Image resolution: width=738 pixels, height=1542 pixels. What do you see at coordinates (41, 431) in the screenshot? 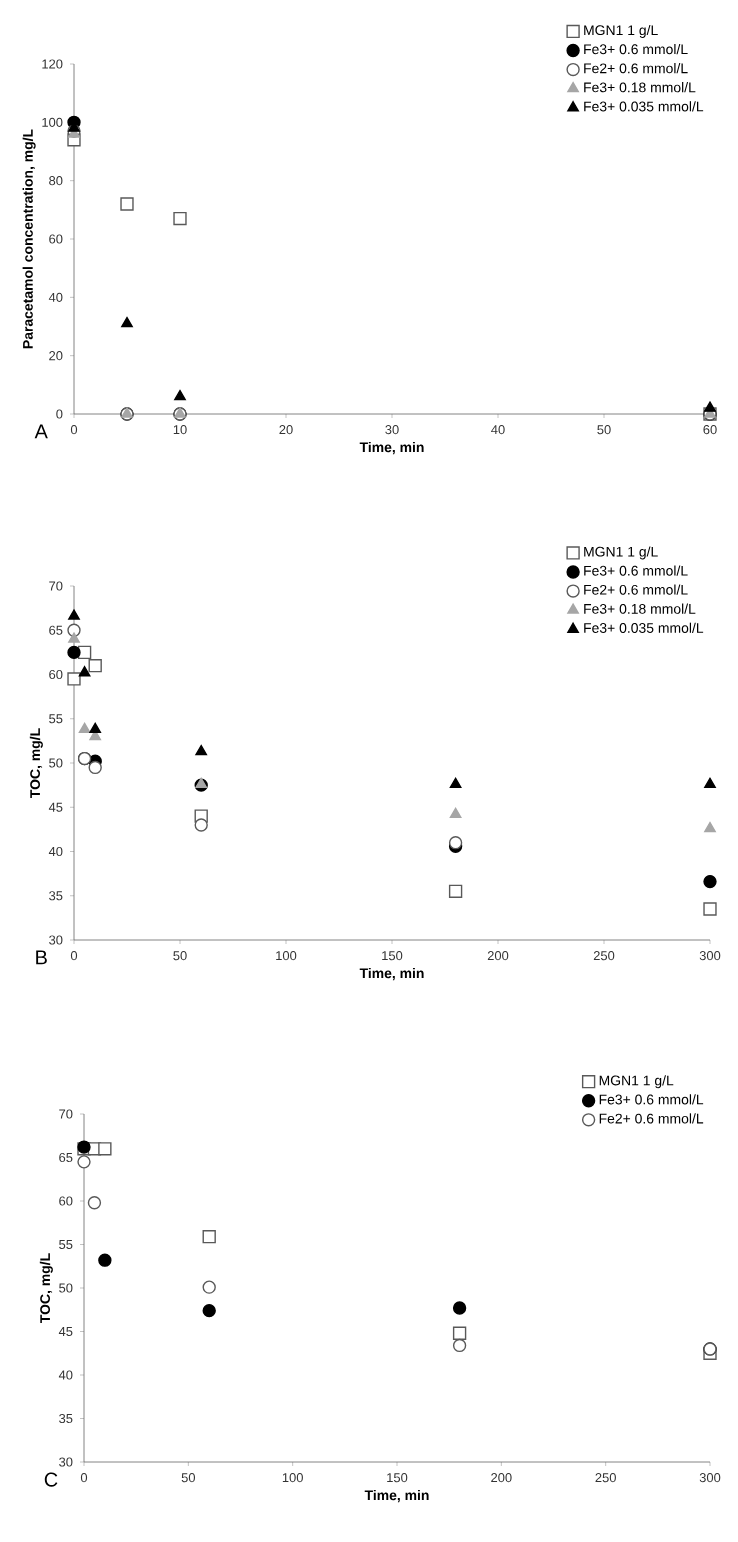
I see `text: A` at bounding box center [41, 431].